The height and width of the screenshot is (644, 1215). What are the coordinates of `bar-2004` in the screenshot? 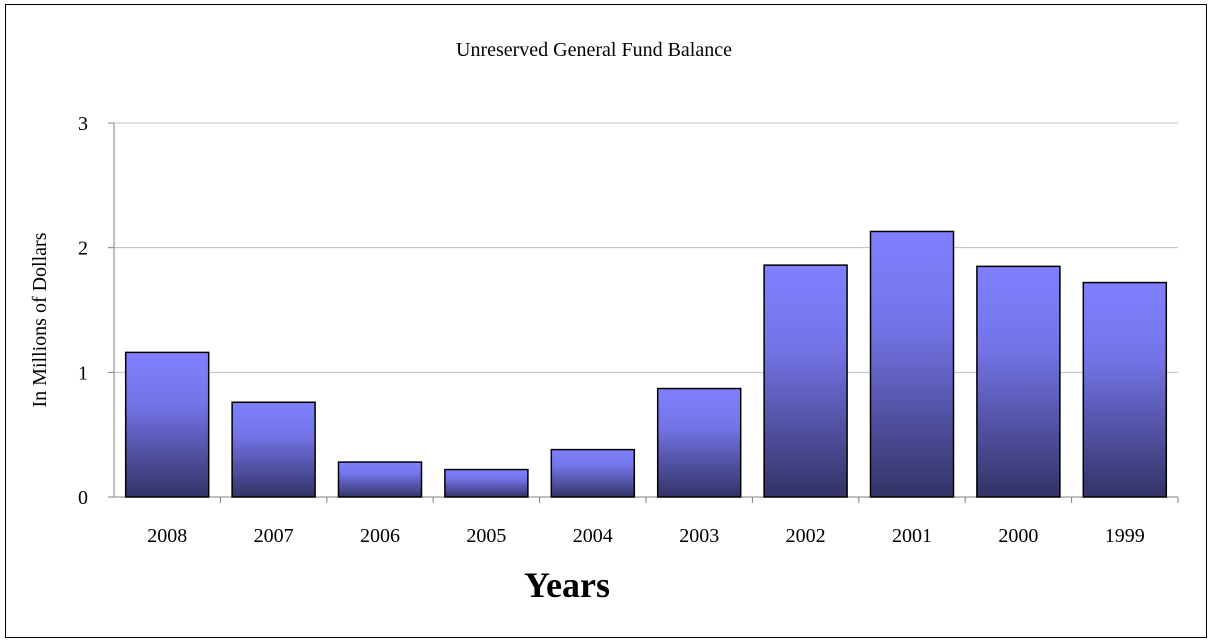 It's located at (593, 473).